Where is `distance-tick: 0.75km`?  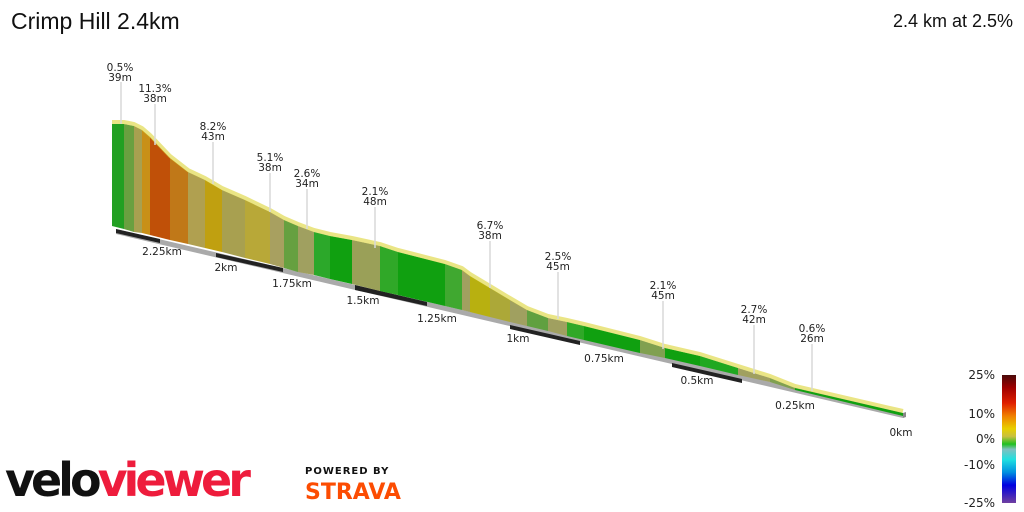
distance-tick: 0.75km is located at coordinates (604, 359).